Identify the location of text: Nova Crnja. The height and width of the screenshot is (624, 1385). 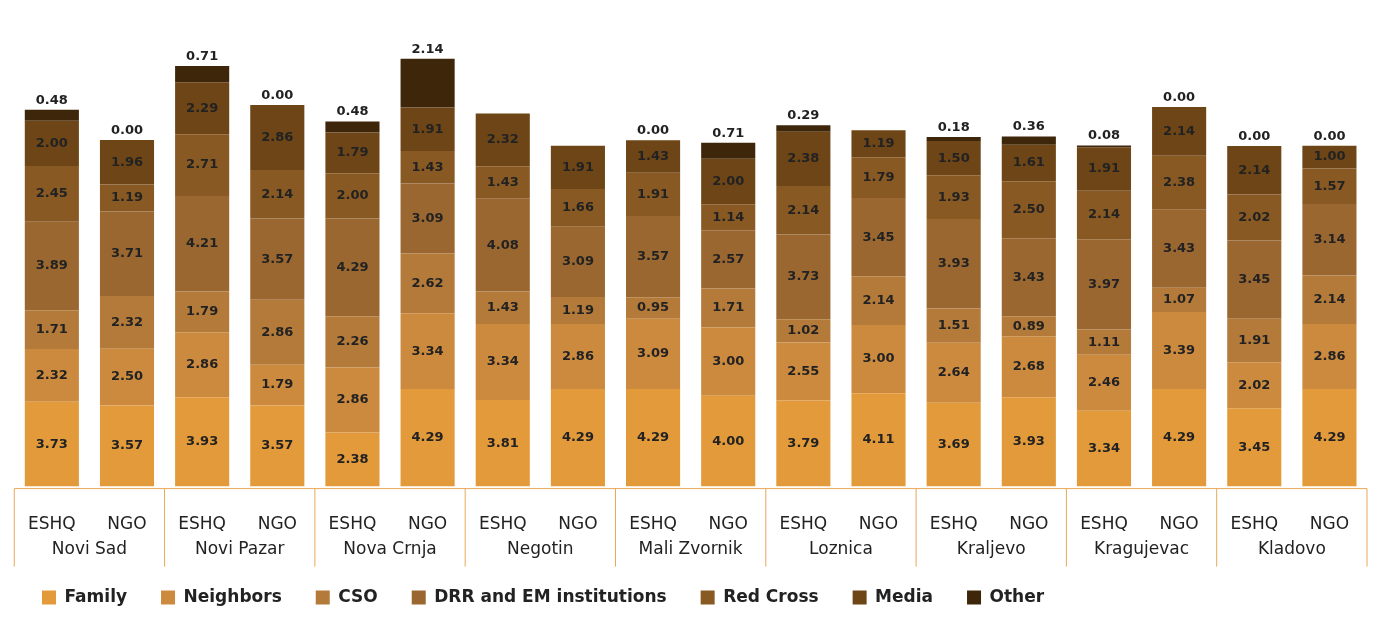
(390, 548).